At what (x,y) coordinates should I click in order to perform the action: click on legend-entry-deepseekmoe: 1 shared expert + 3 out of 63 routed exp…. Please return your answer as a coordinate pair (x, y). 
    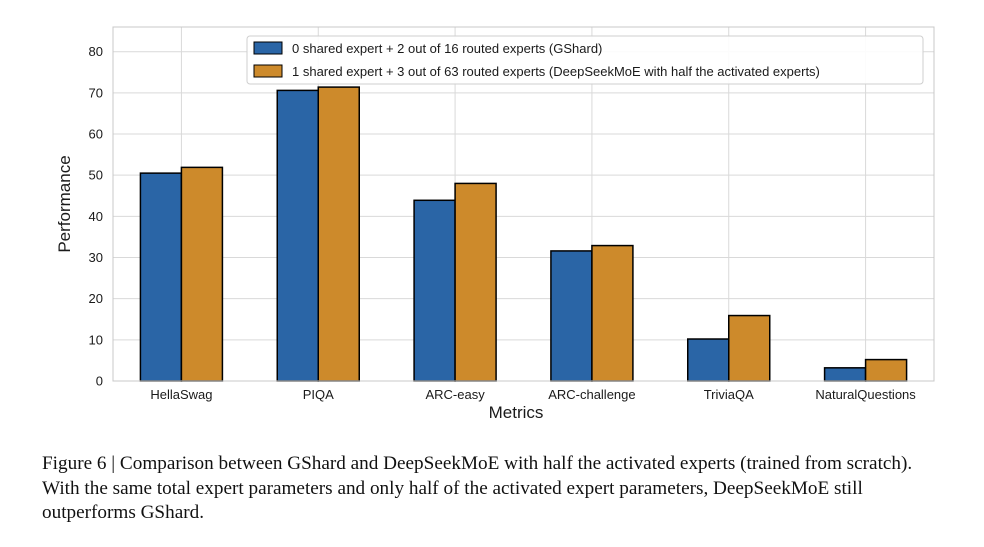
    Looking at the image, I should click on (556, 71).